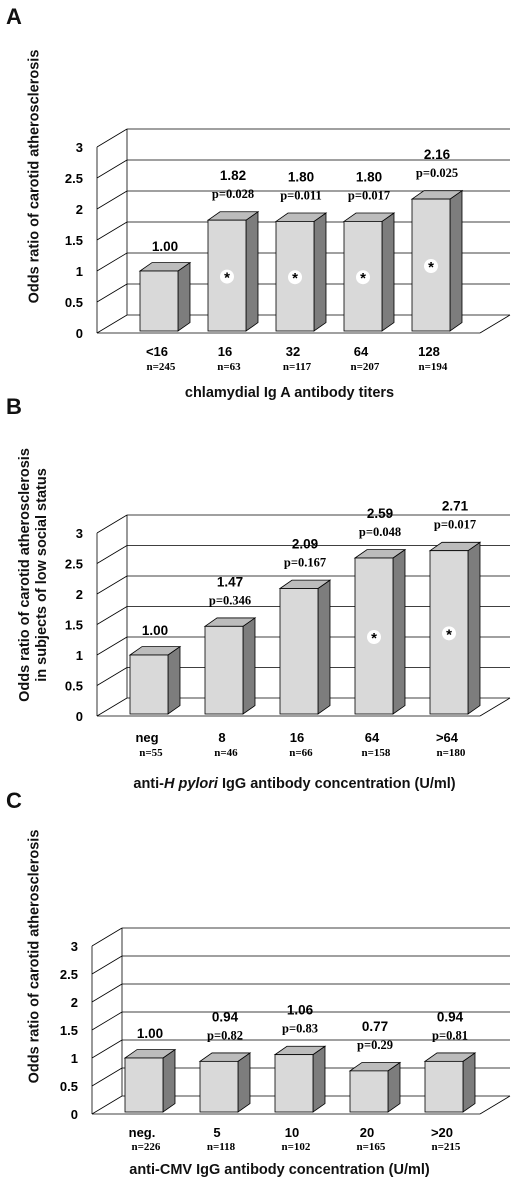 This screenshot has height=1189, width=519. What do you see at coordinates (151, 753) in the screenshot?
I see `n-label: n=55` at bounding box center [151, 753].